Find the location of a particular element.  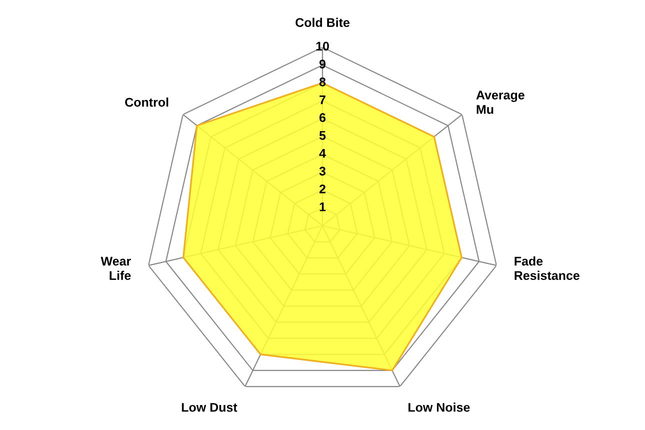

spoke-label: Low Noise is located at coordinates (439, 407).